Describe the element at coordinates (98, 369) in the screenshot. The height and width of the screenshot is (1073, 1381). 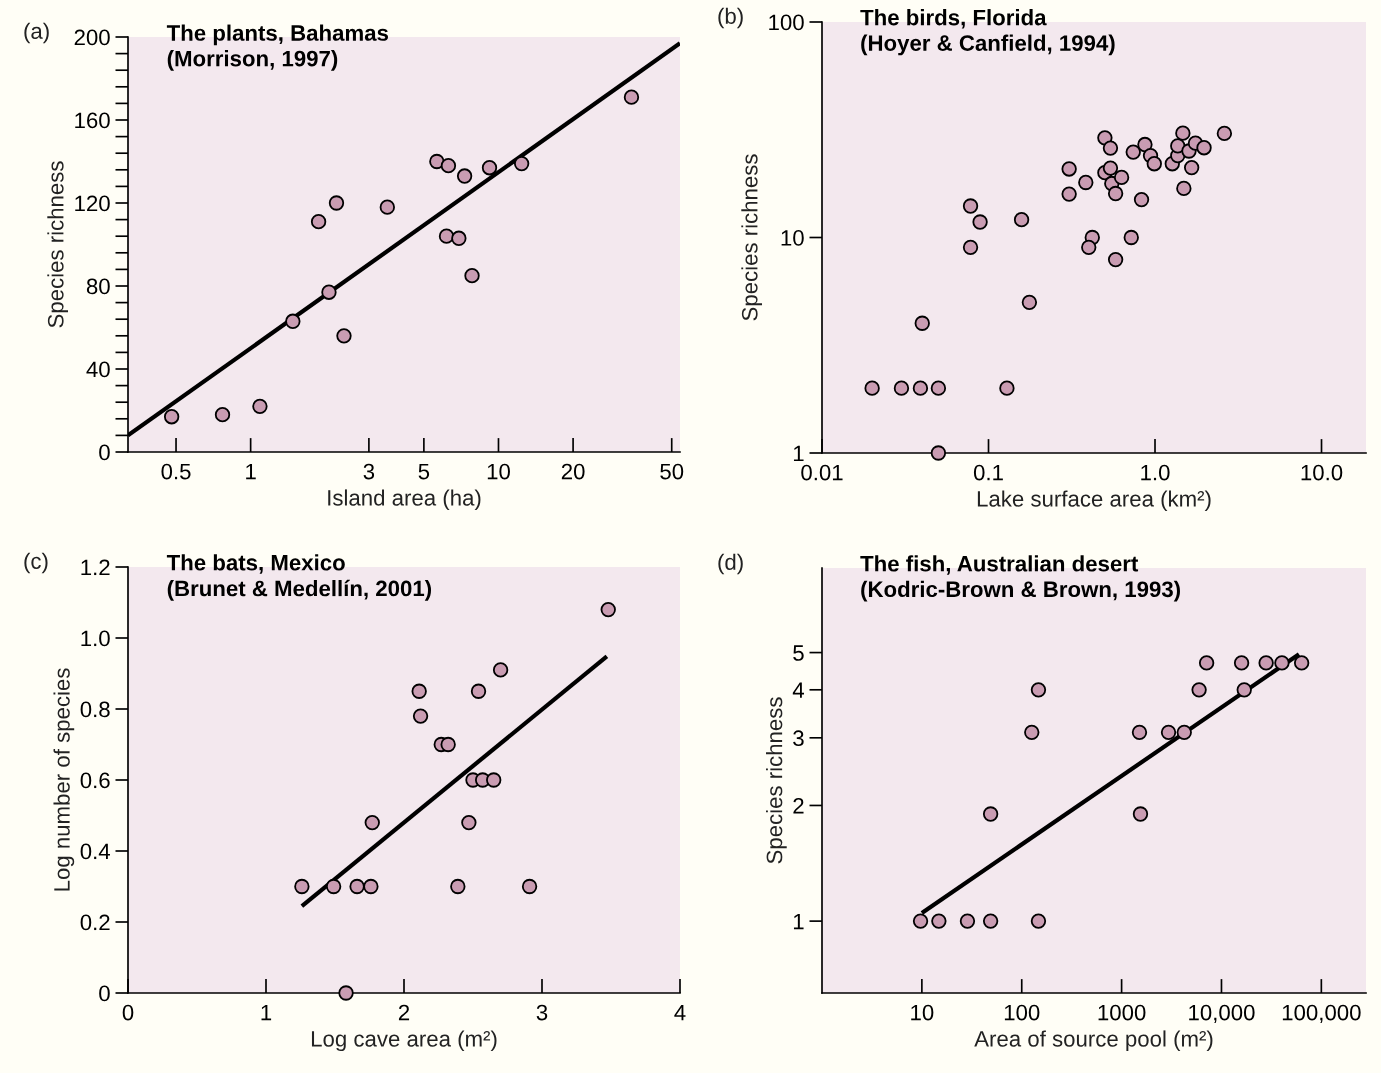
I see `y-tick-label: 40` at that location.